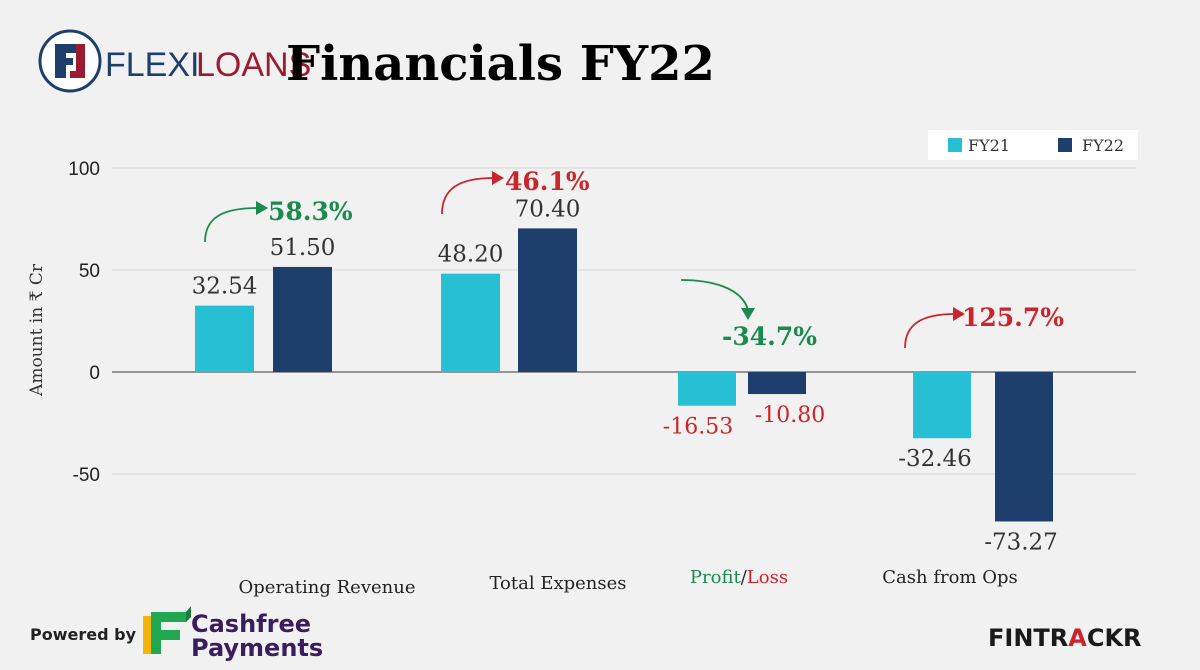 This screenshot has width=1200, height=670. What do you see at coordinates (547, 300) in the screenshot?
I see `bar-total-expenses-fy22` at bounding box center [547, 300].